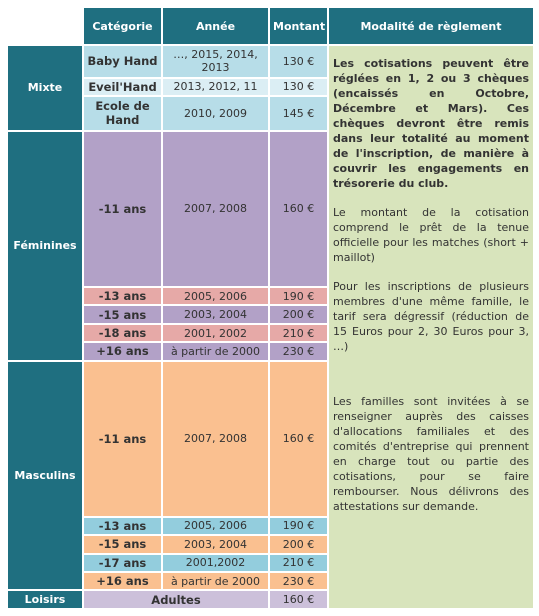 The height and width of the screenshot is (616, 539). I want to click on header-cell: Catégorie, so click(122, 26).